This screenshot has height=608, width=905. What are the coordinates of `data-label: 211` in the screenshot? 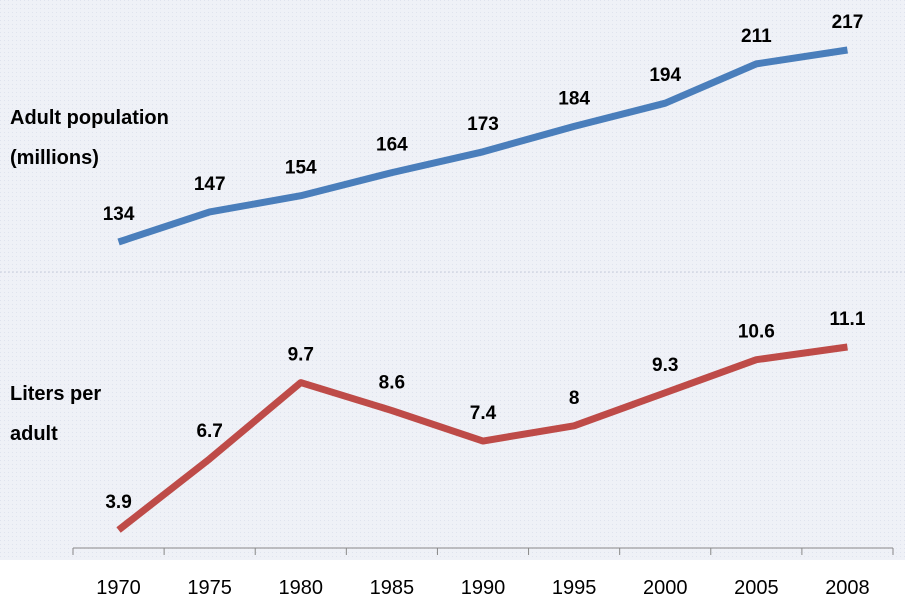 It's located at (756, 36).